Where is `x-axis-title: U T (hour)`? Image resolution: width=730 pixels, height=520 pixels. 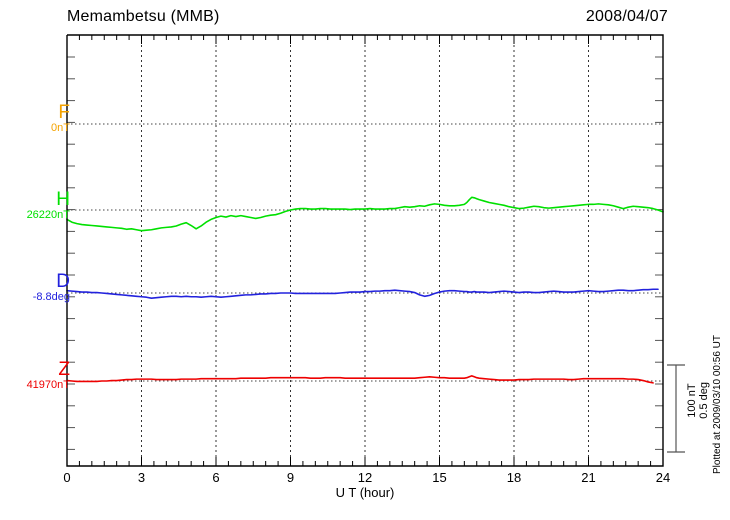 x-axis-title: U T (hour) is located at coordinates (365, 492).